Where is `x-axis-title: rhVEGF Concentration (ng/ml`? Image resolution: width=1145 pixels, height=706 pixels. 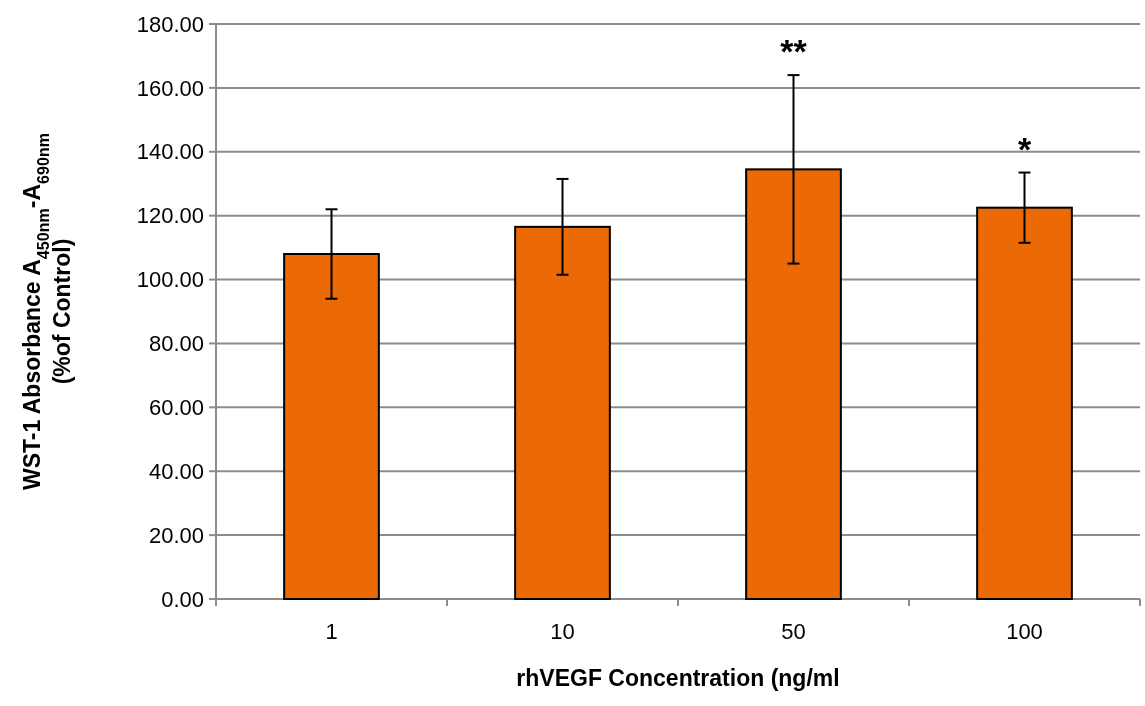 x-axis-title: rhVEGF Concentration (ng/ml is located at coordinates (678, 678).